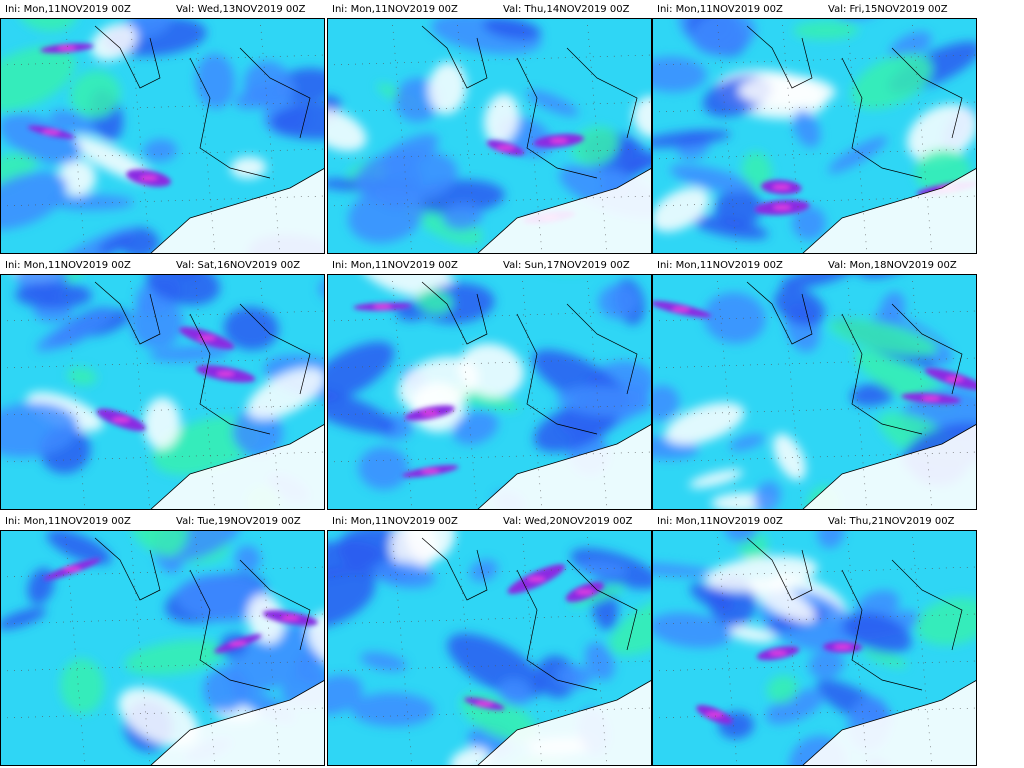 The height and width of the screenshot is (768, 1024). Describe the element at coordinates (891, 521) in the screenshot. I see `valid-time: Val: Thu,21NOV2019 00Z` at that location.